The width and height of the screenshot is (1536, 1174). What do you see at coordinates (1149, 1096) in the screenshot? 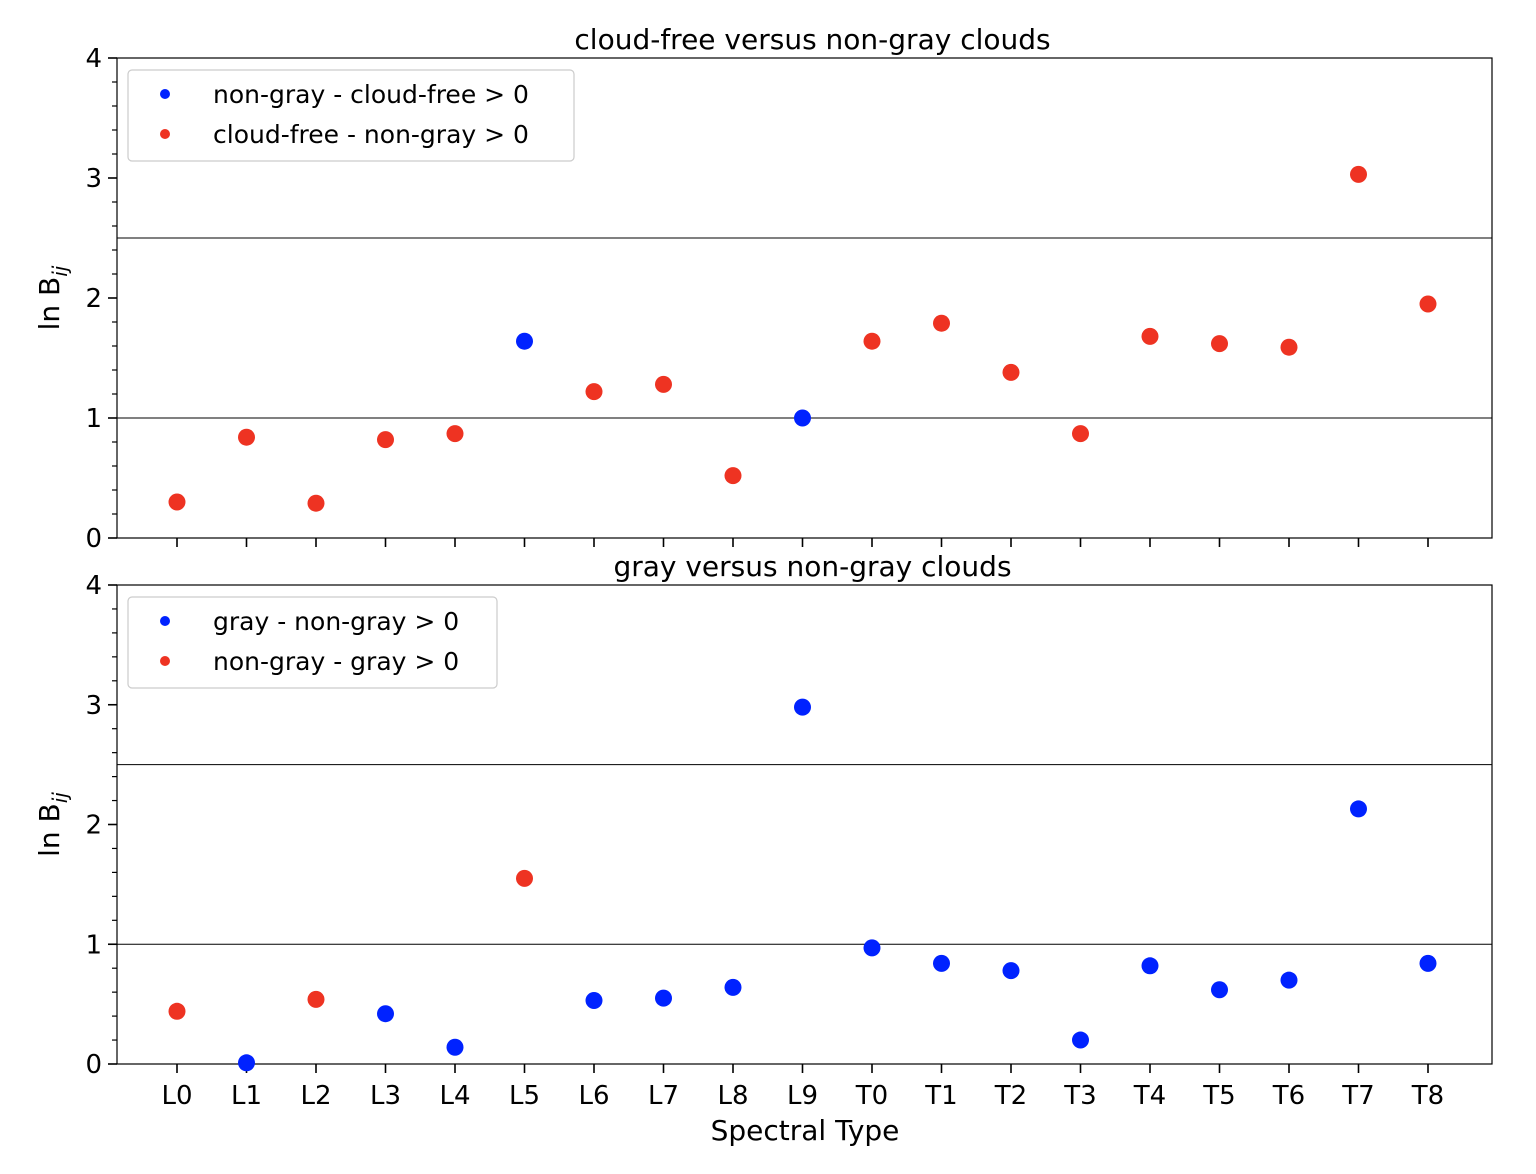
I see `x-tick-label: T4` at bounding box center [1149, 1096].